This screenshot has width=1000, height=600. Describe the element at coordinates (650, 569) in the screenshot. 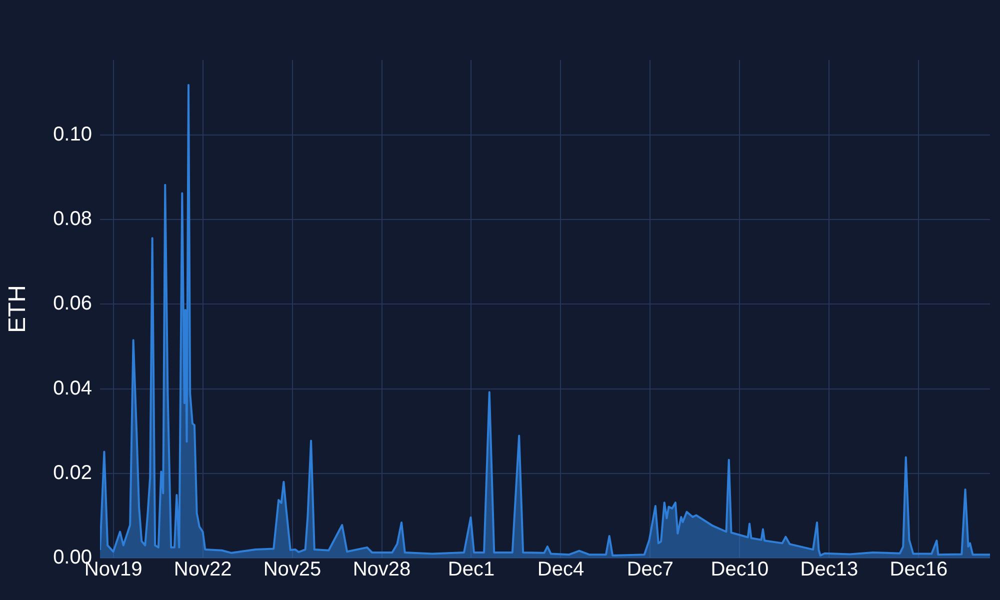

I see `x-tick-label: Dec7` at that location.